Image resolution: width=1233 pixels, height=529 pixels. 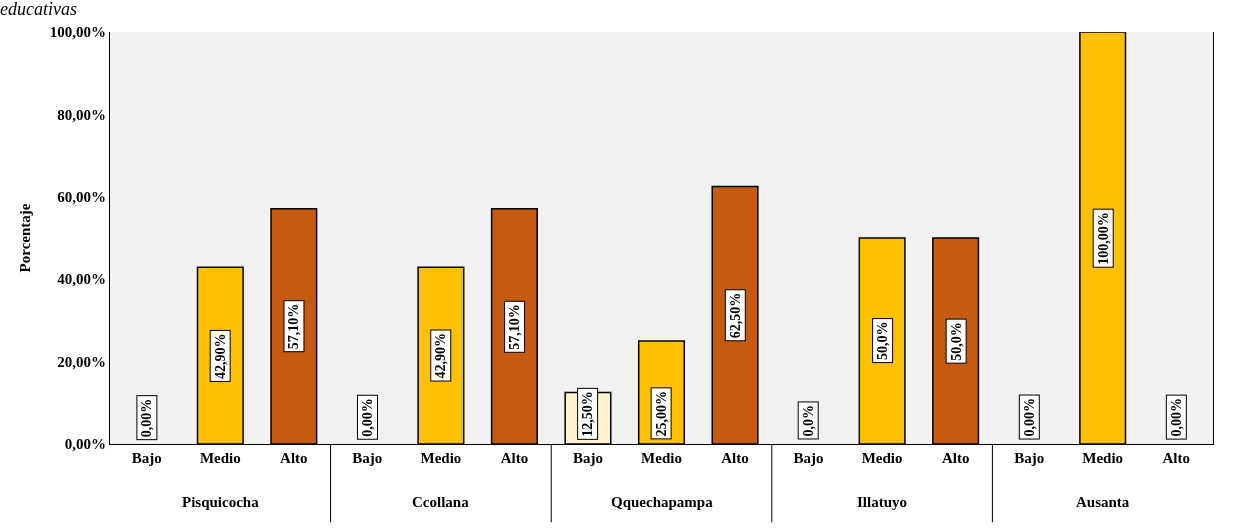 I want to click on chart-title: educativas, so click(x=38, y=10).